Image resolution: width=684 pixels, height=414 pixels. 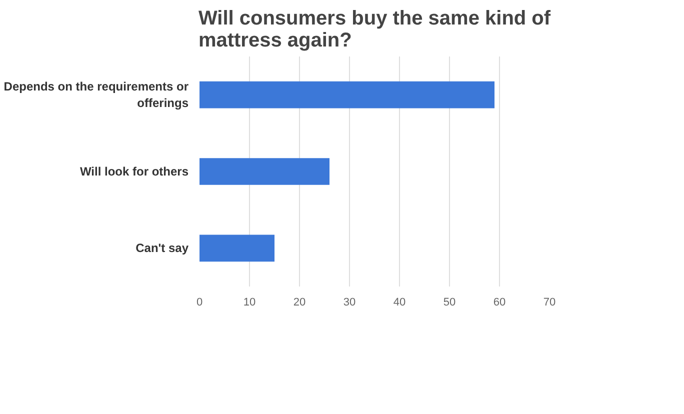 I want to click on x-tick-label: 10, so click(x=249, y=302).